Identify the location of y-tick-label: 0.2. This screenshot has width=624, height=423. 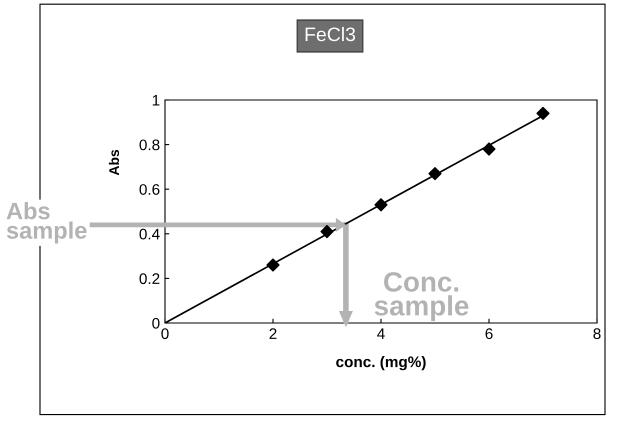
(150, 278).